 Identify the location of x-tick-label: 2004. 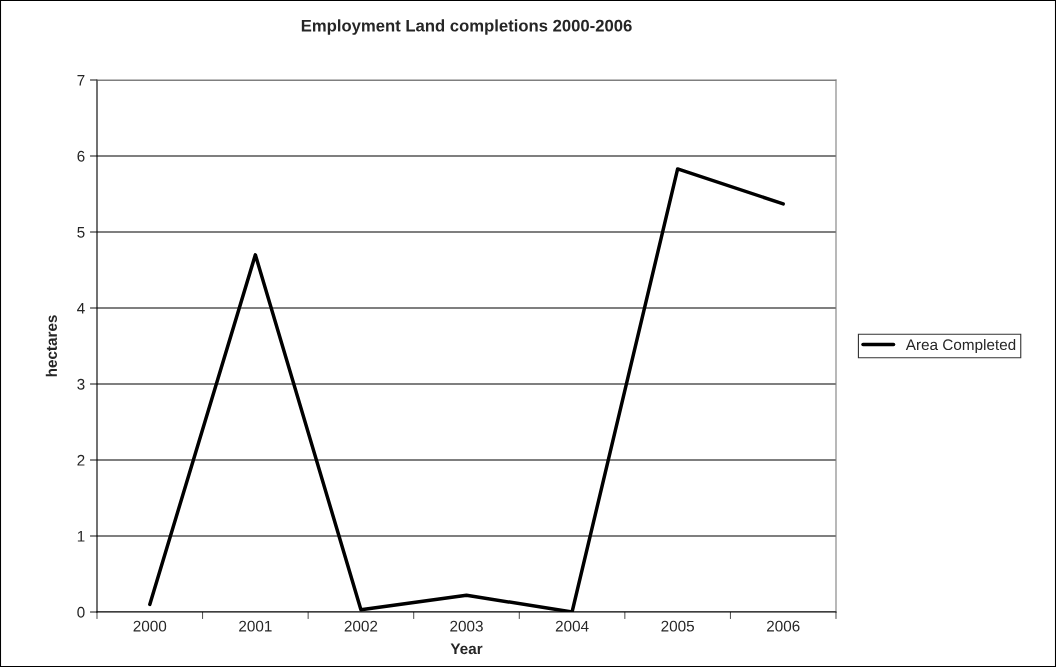
(572, 626).